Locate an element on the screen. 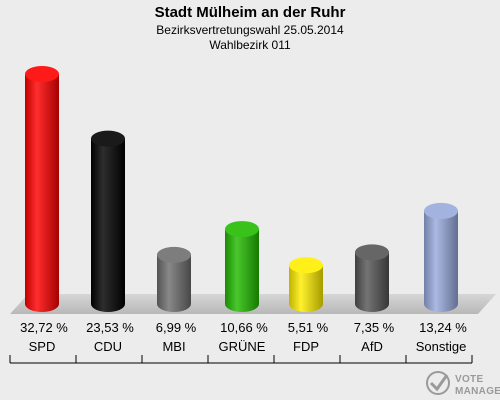 The image size is (500, 400). vote-manager-logo: VOTE MANAGER is located at coordinates (463, 384).